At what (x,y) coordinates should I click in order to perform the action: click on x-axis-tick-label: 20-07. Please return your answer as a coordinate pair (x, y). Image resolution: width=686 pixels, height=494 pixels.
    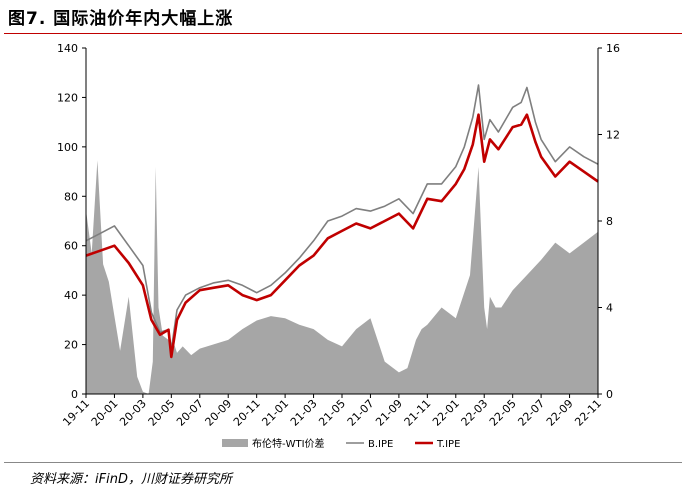
    Looking at the image, I should click on (190, 413).